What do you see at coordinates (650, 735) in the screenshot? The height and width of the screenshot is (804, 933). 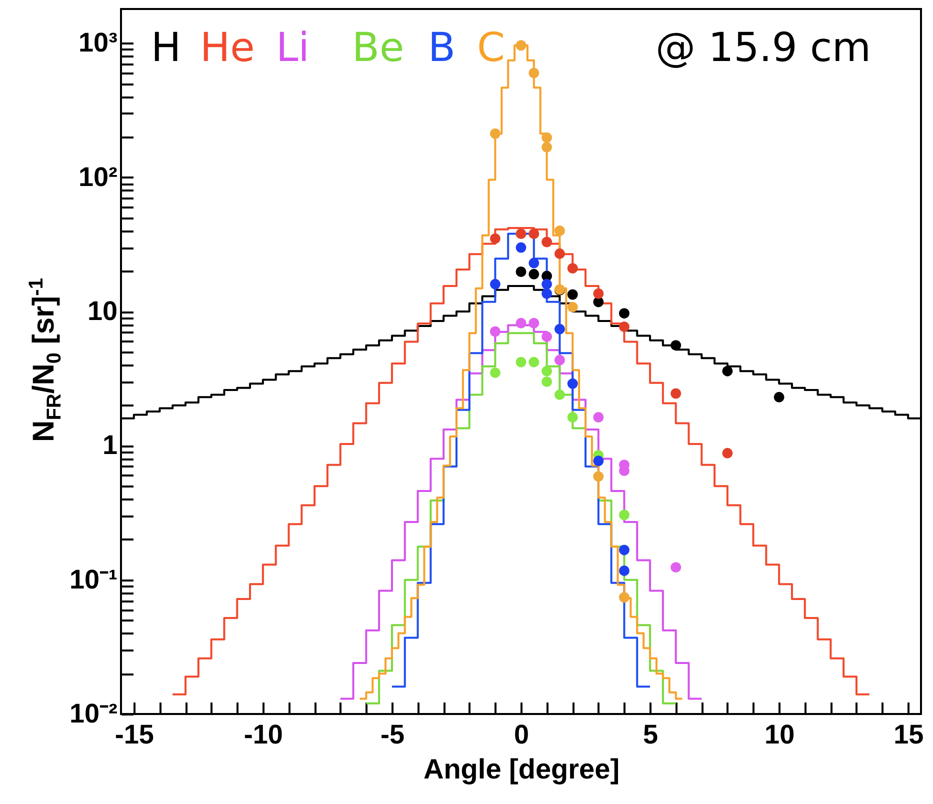 I see `x-tick-label: 5` at bounding box center [650, 735].